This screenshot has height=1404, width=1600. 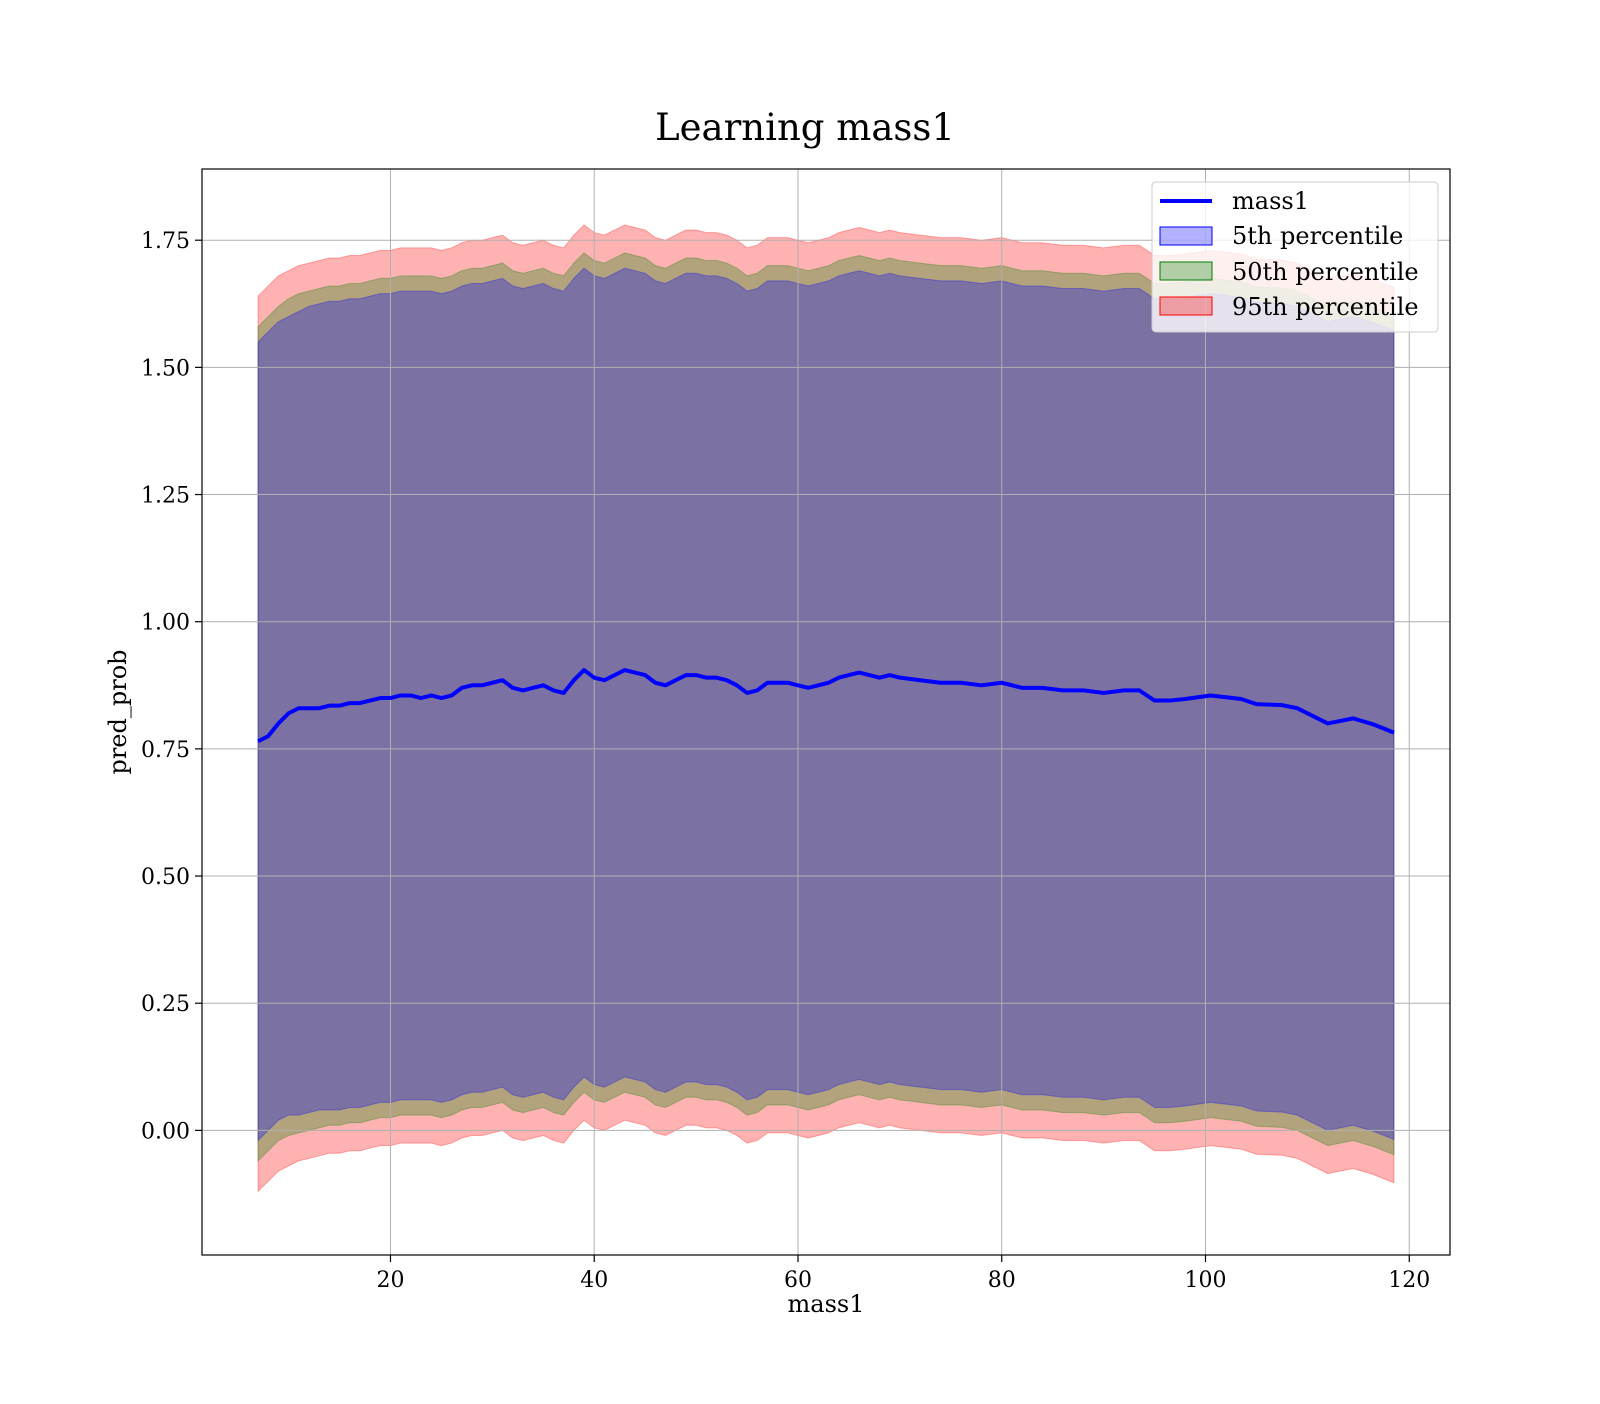 What do you see at coordinates (165, 368) in the screenshot?
I see `y-tick-label: 1.50` at bounding box center [165, 368].